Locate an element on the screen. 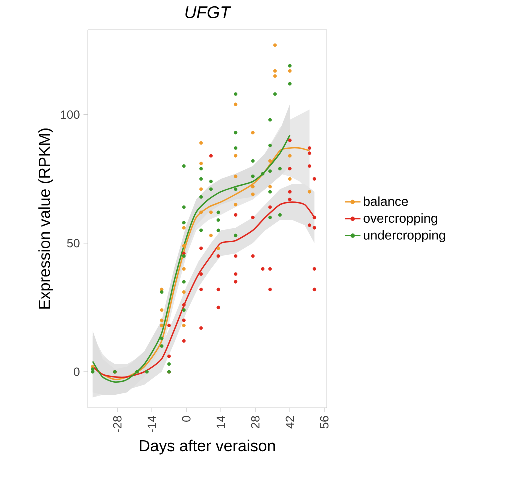 Image resolution: width=529 pixels, height=489 pixels. x-tick-label: -28 is located at coordinates (117, 424).